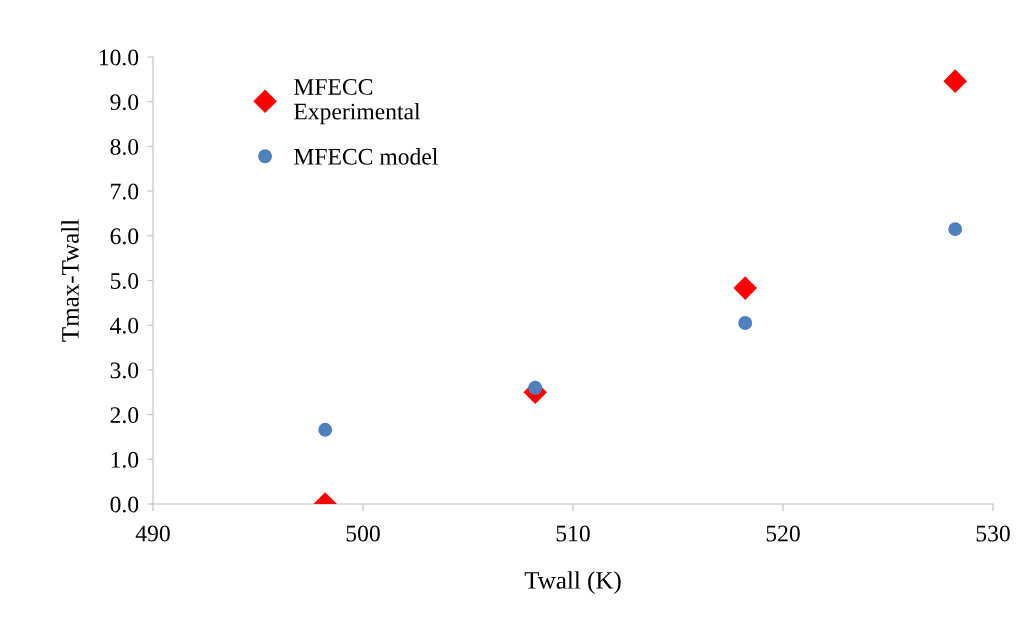 The image size is (1029, 623). I want to click on x-tick-label: 490, so click(152, 533).